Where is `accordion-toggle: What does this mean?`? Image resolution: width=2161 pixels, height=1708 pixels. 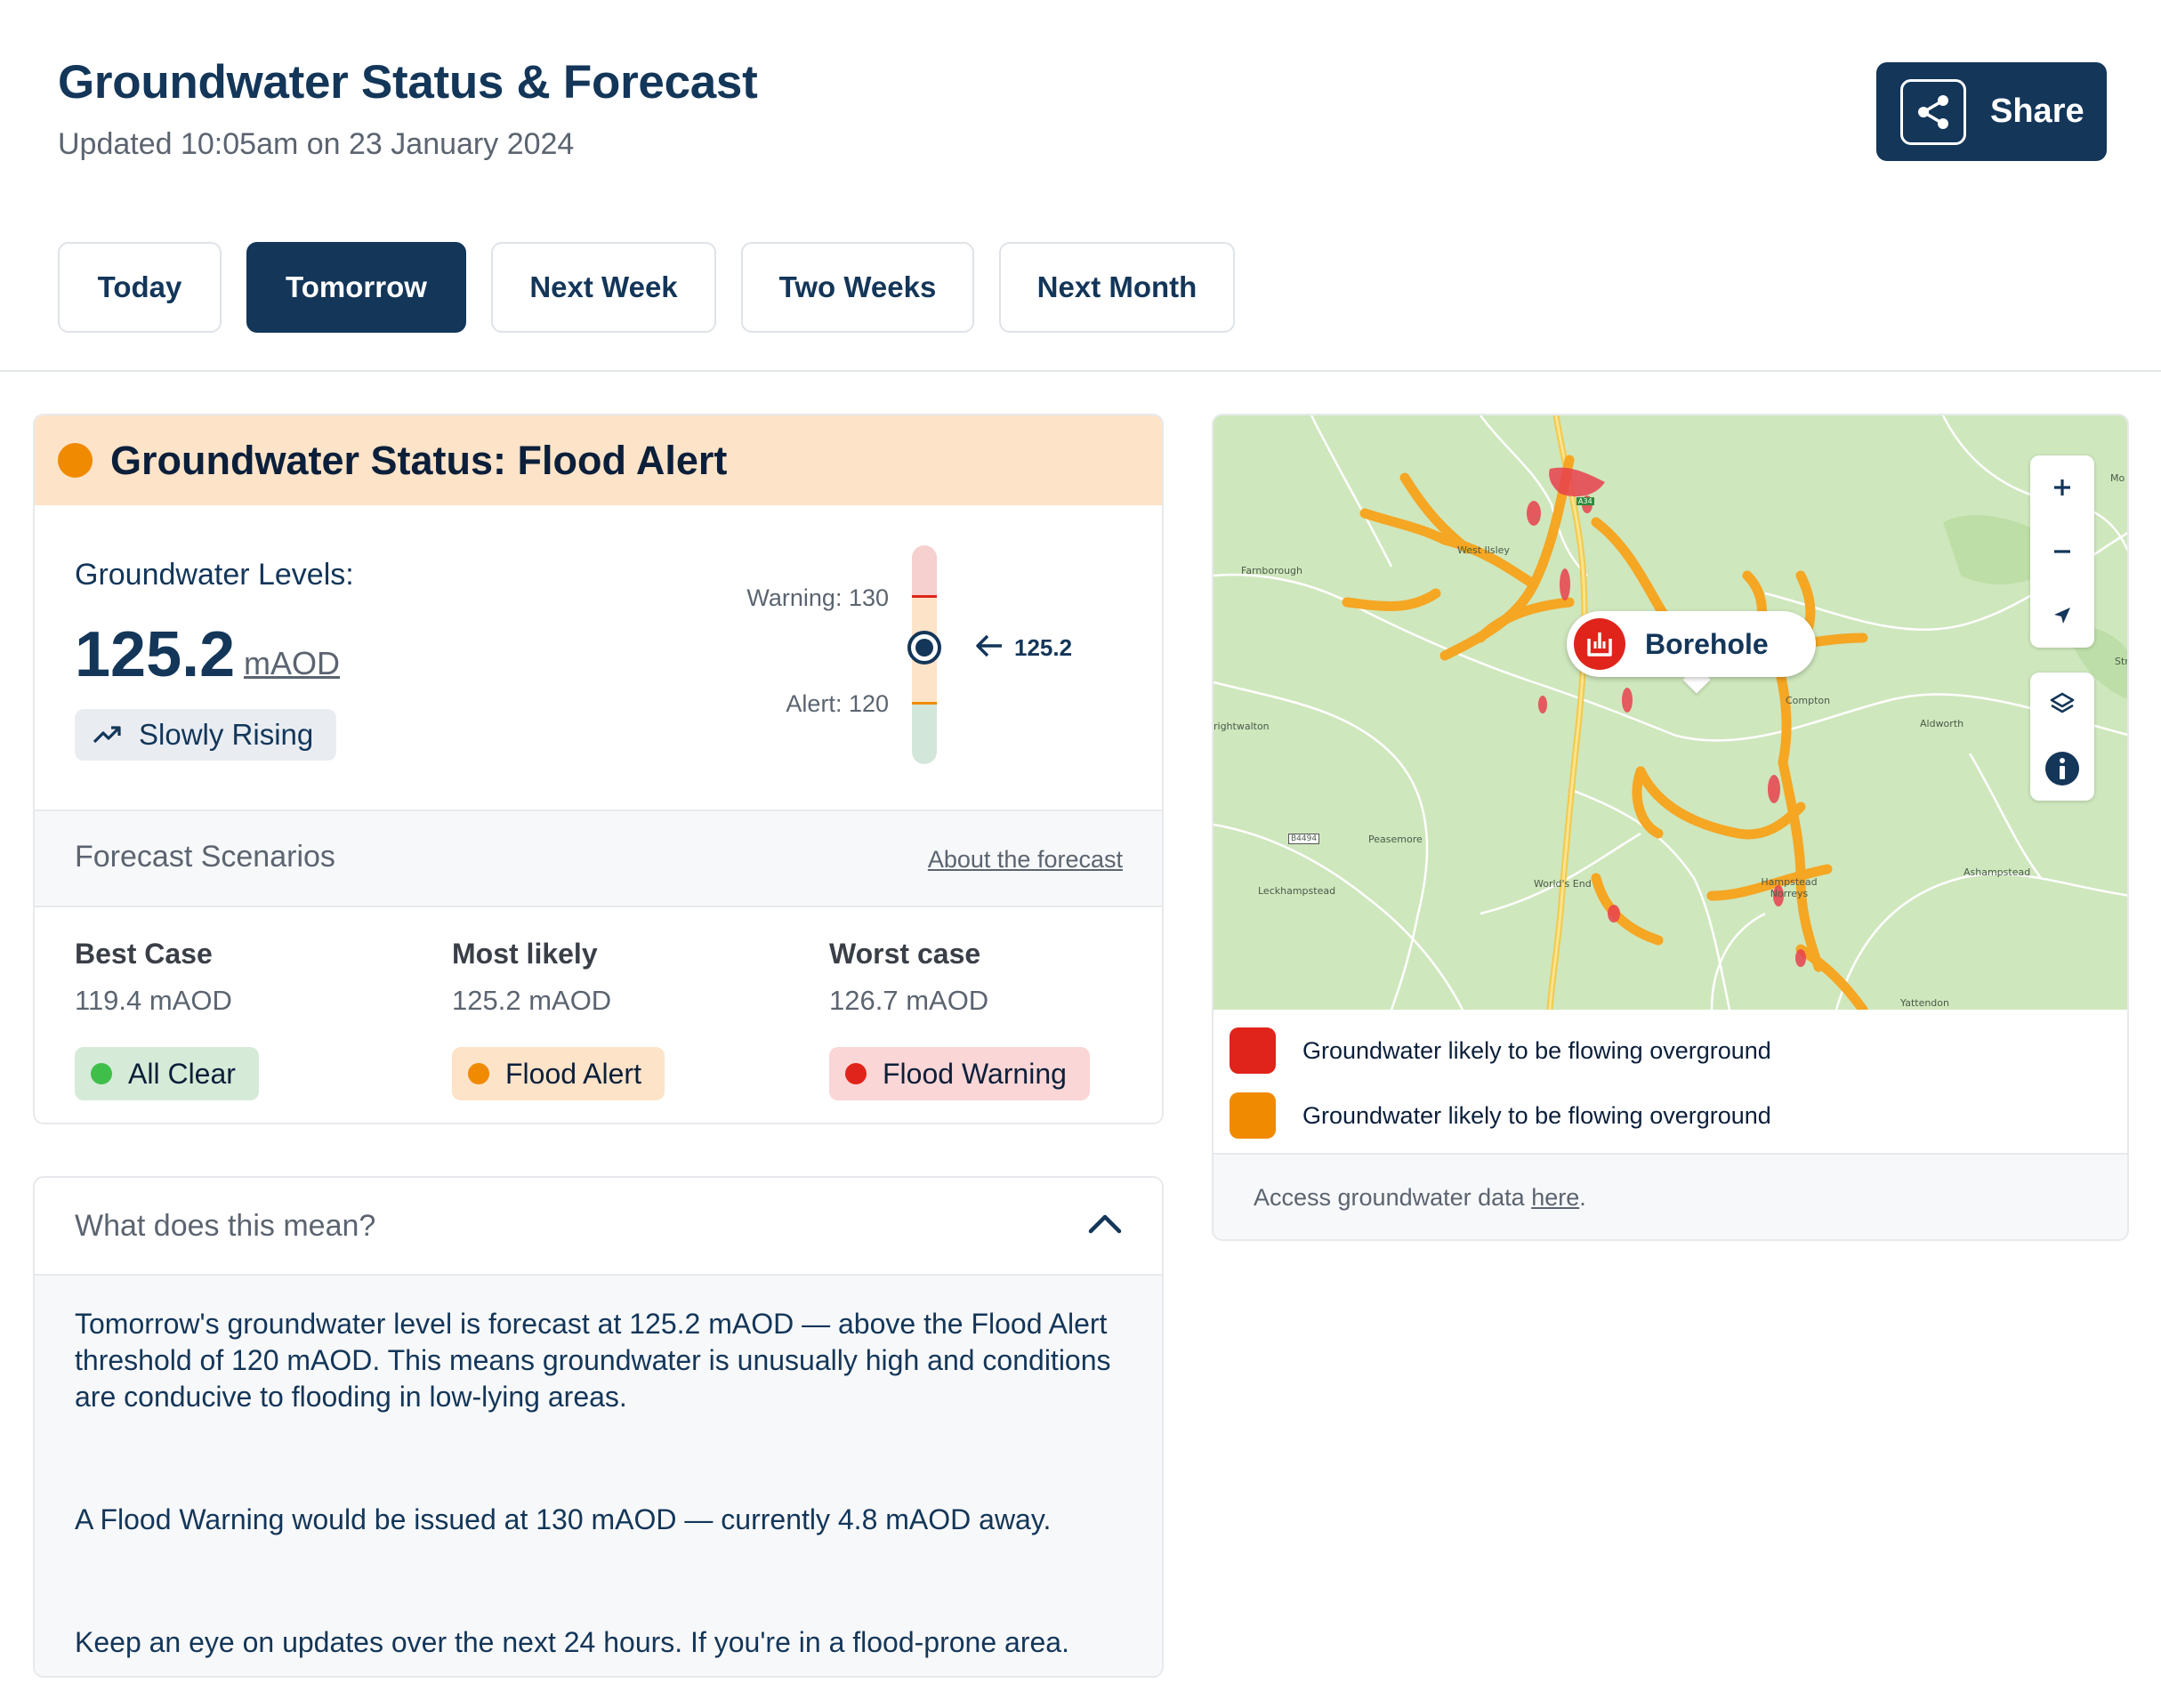 accordion-toggle: What does this mean? is located at coordinates (598, 1226).